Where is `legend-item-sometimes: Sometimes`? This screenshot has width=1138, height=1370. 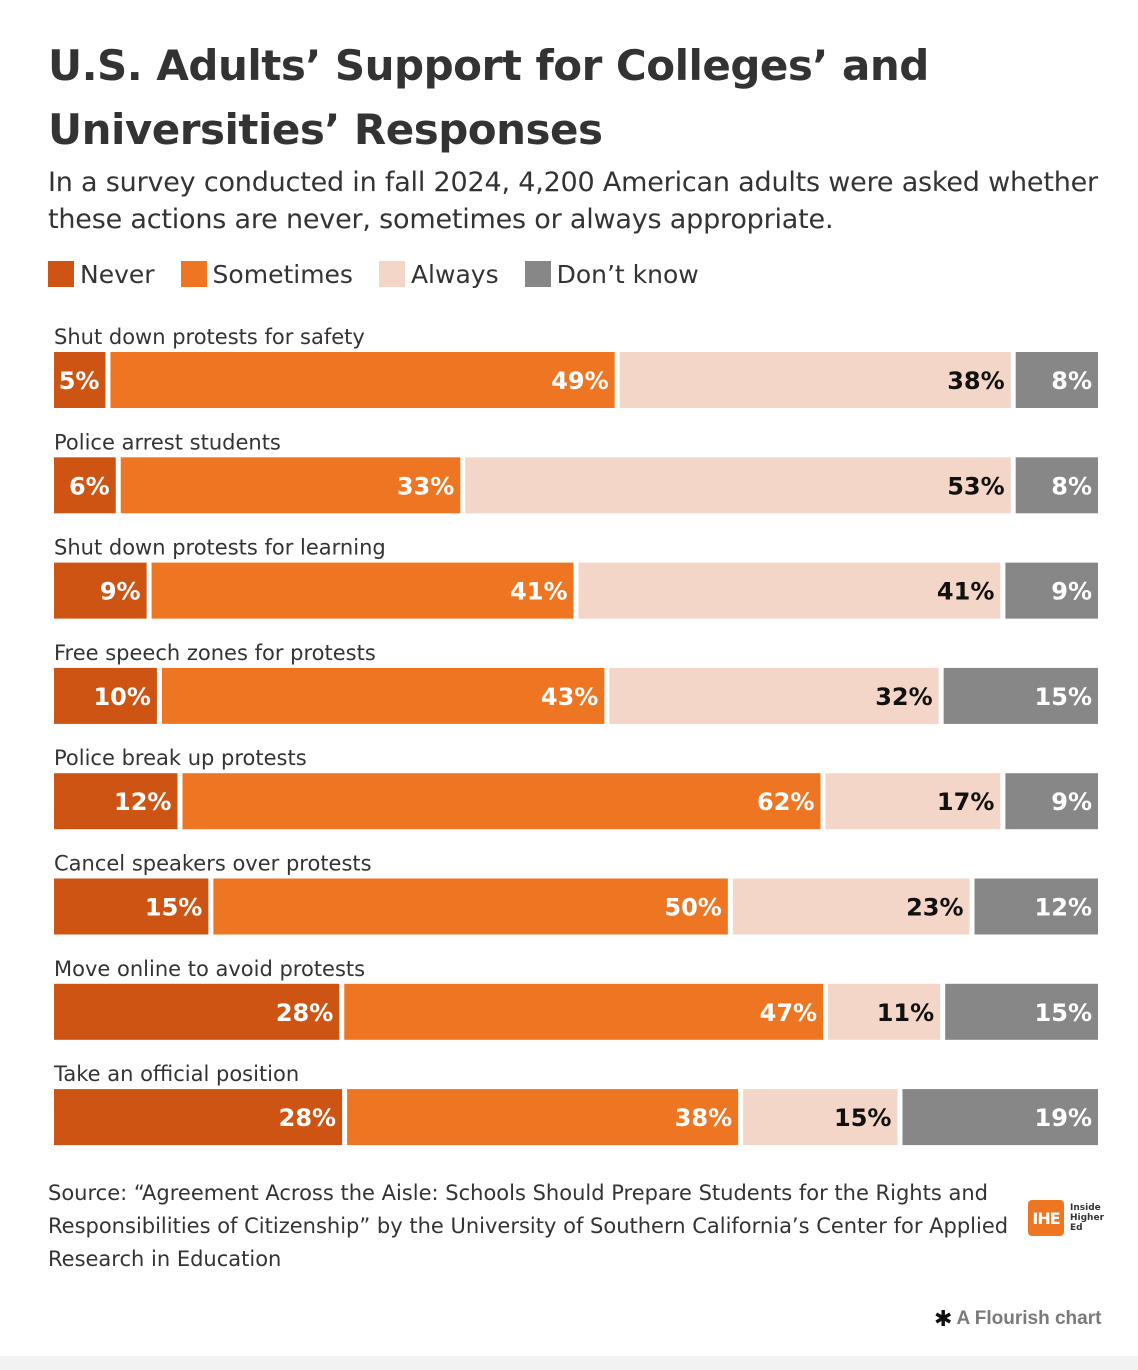 legend-item-sometimes: Sometimes is located at coordinates (266, 274).